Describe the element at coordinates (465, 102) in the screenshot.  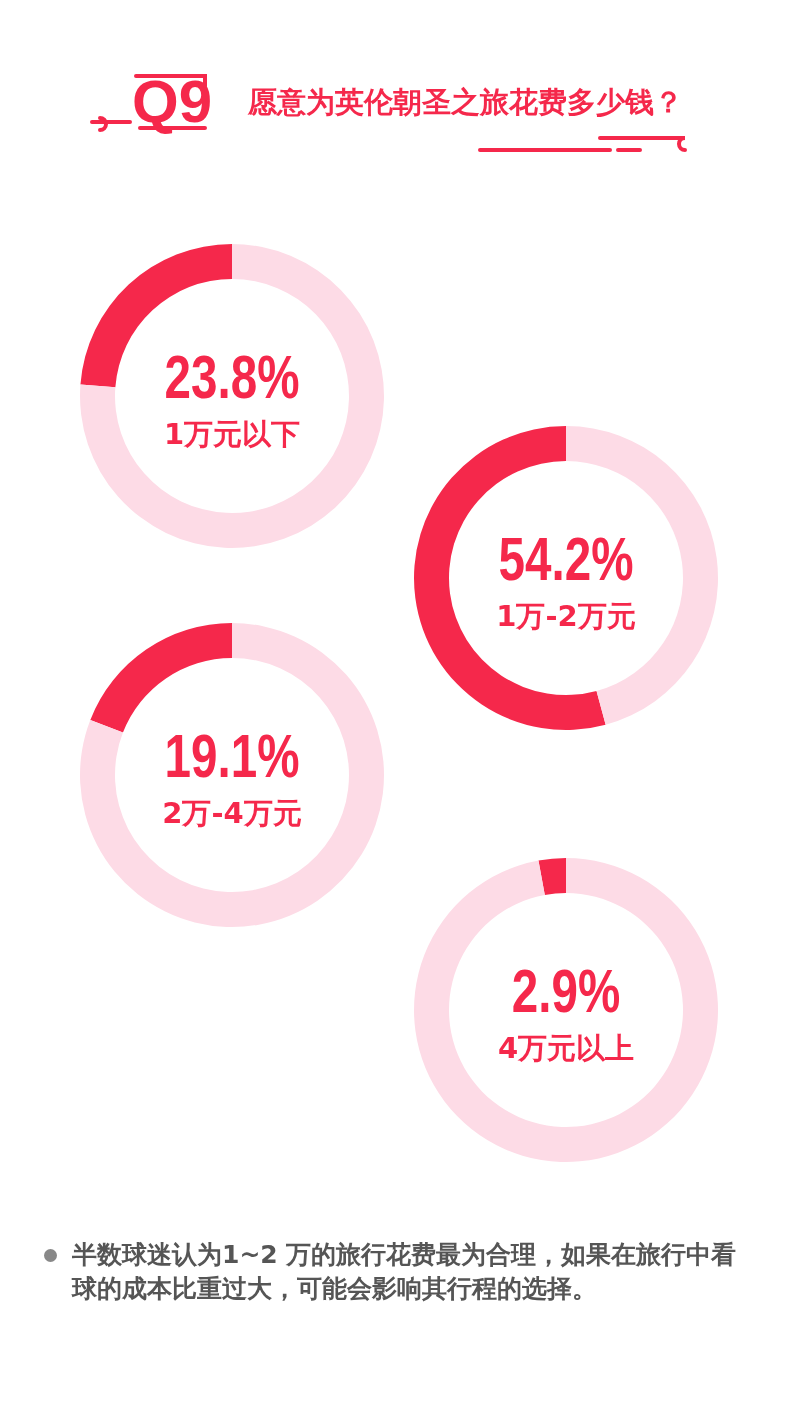
I see `text: 愿意为英伦朝圣之旅花费多少钱？` at that location.